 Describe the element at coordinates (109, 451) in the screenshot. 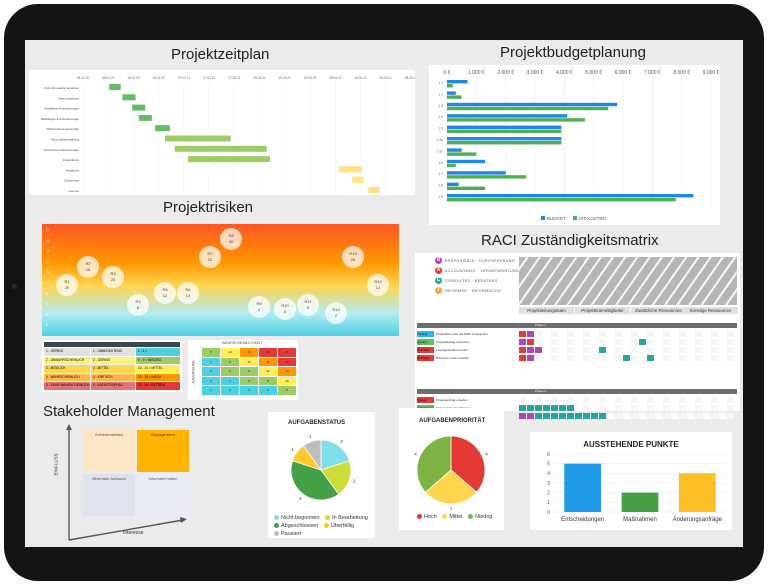

I see `quadrant-zufriedenstellen: Zufriedenstellen` at that location.